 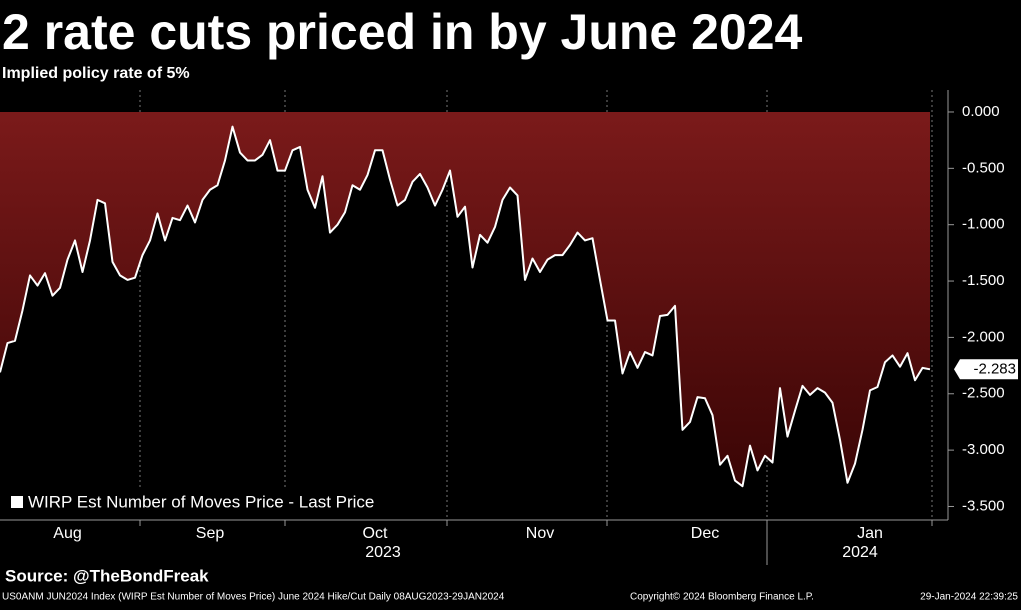 I want to click on last-value-box, so click(x=986, y=369).